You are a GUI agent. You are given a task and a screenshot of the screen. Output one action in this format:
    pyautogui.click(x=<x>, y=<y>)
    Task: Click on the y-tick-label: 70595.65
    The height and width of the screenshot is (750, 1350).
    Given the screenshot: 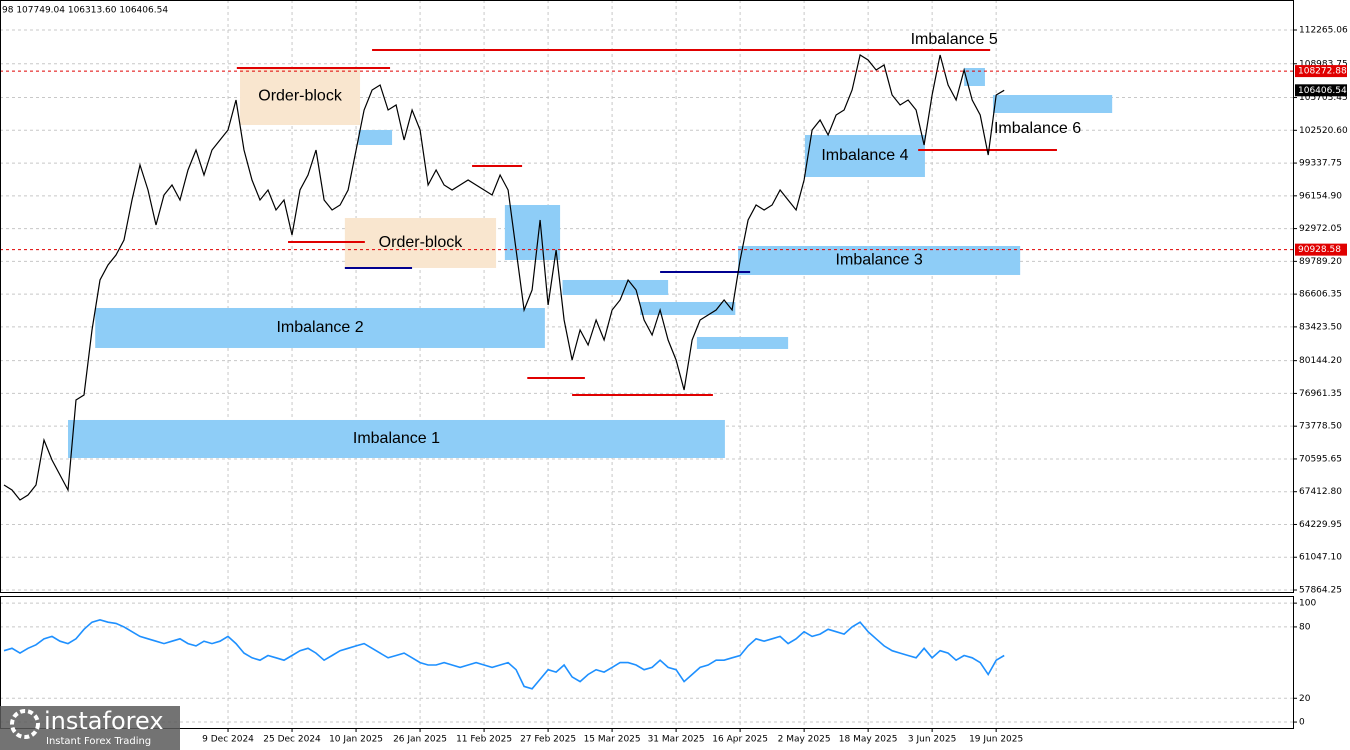 What is the action you would take?
    pyautogui.click(x=1320, y=459)
    